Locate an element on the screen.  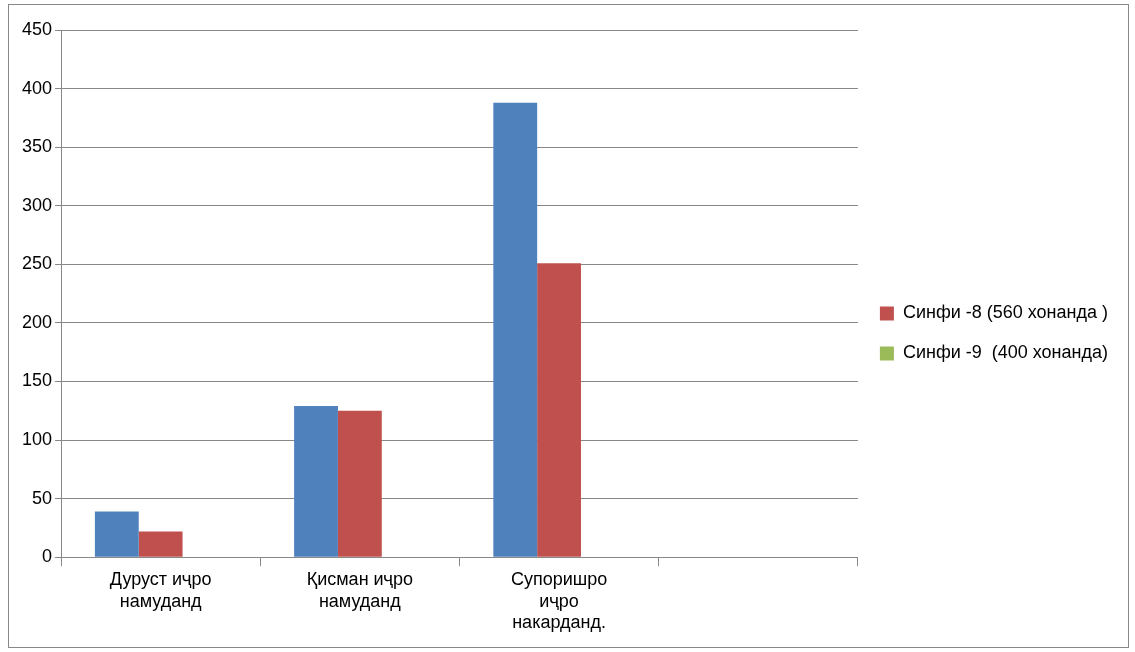
x-tick-label: Дуруст иҷро намуданд is located at coordinates (160, 589).